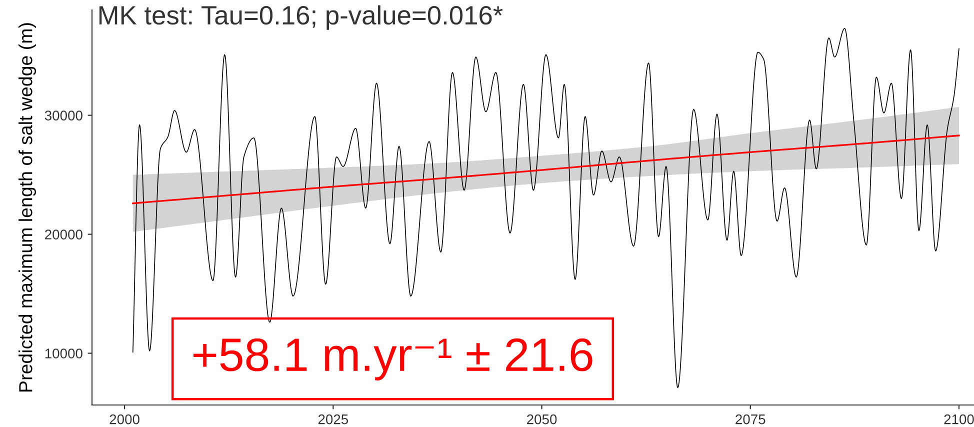  I want to click on x-tick-label: 2075, so click(751, 419).